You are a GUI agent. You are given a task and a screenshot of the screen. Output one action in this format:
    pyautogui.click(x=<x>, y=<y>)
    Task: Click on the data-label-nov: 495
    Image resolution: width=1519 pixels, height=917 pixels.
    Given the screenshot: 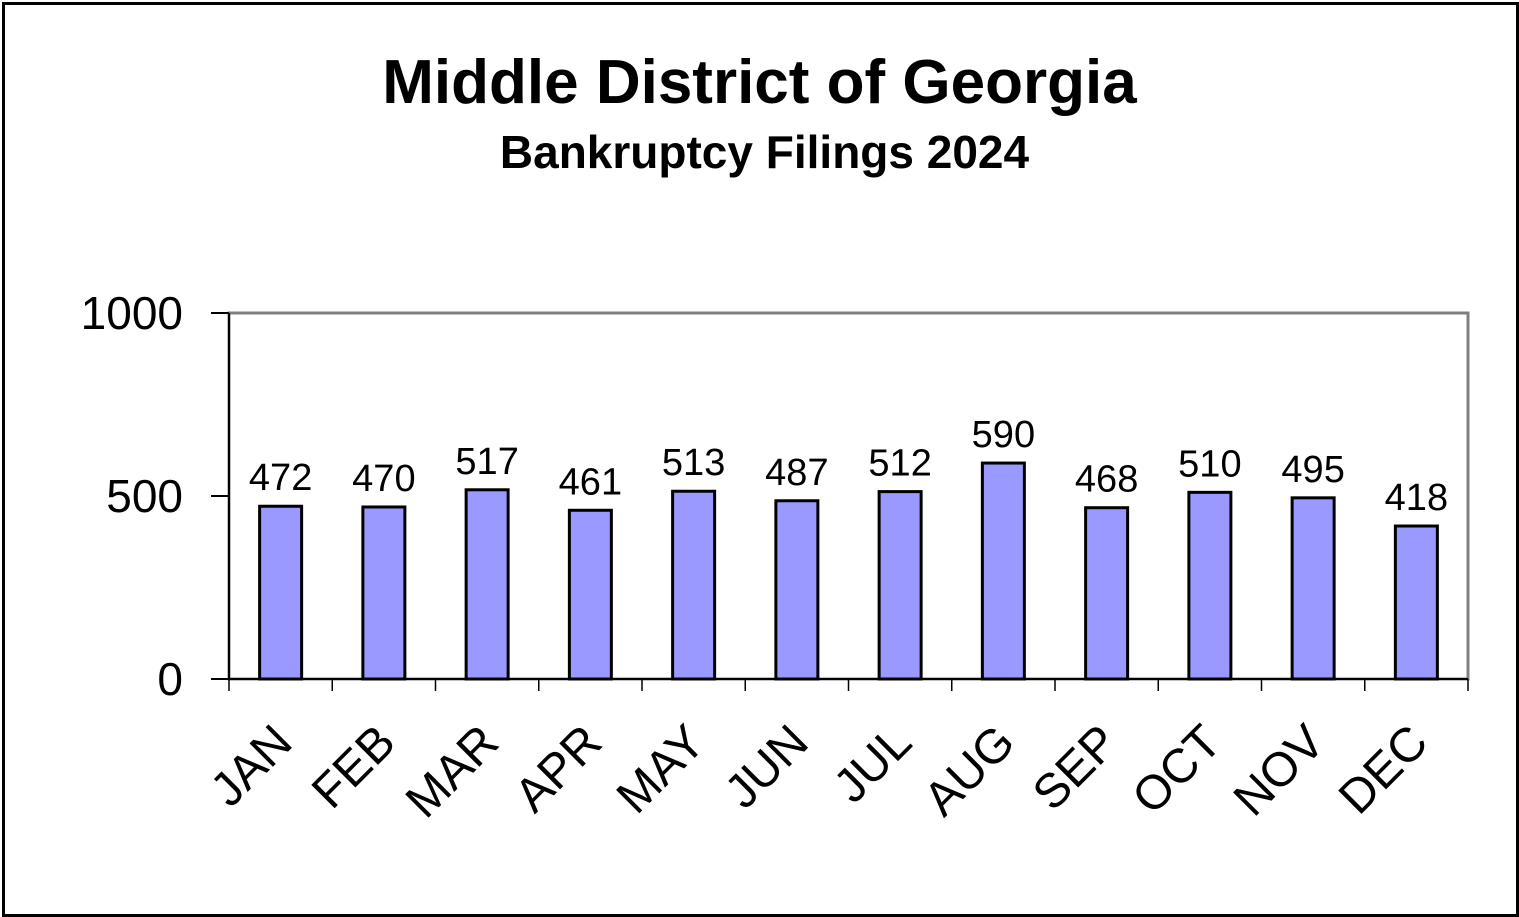 What is the action you would take?
    pyautogui.click(x=1312, y=470)
    